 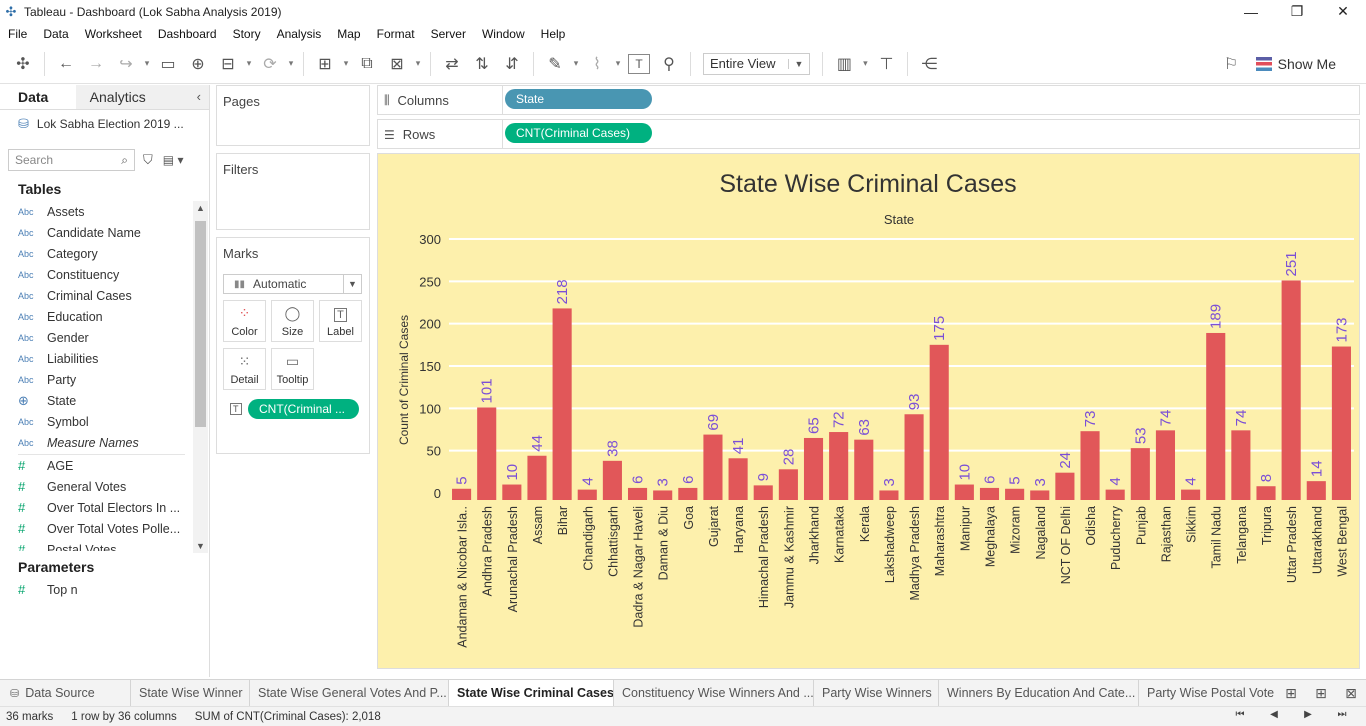 I want to click on field-item: Abc Constituency, so click(x=96, y=274).